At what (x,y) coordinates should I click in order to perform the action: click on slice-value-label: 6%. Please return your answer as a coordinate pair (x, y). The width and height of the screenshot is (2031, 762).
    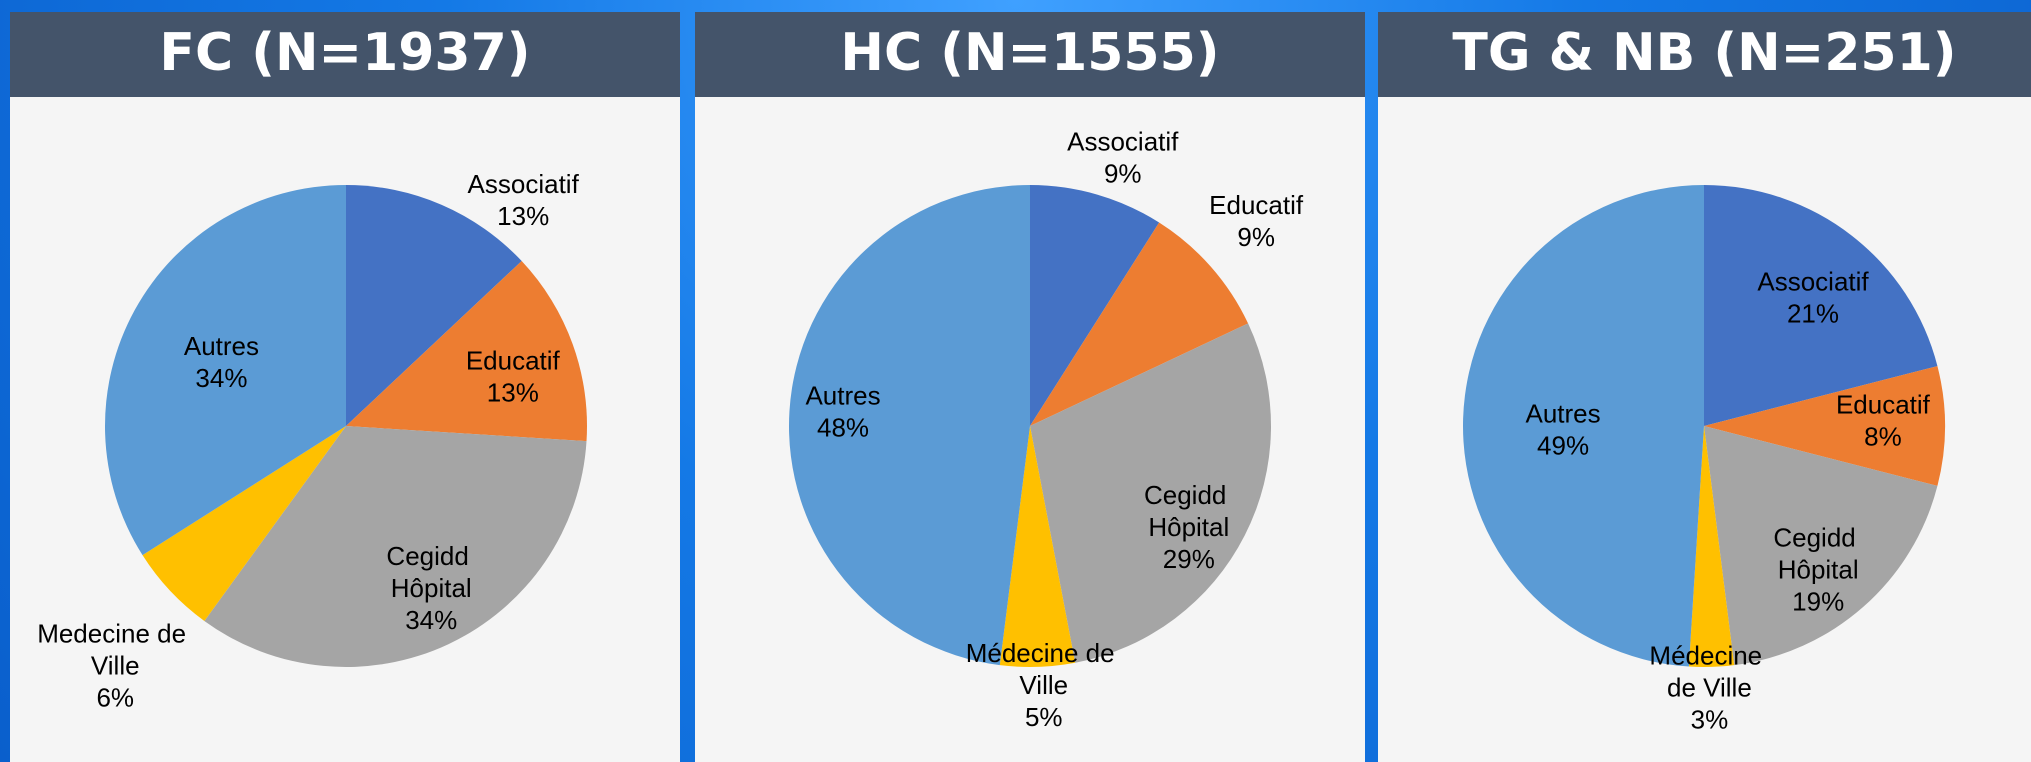
    Looking at the image, I should click on (115, 698).